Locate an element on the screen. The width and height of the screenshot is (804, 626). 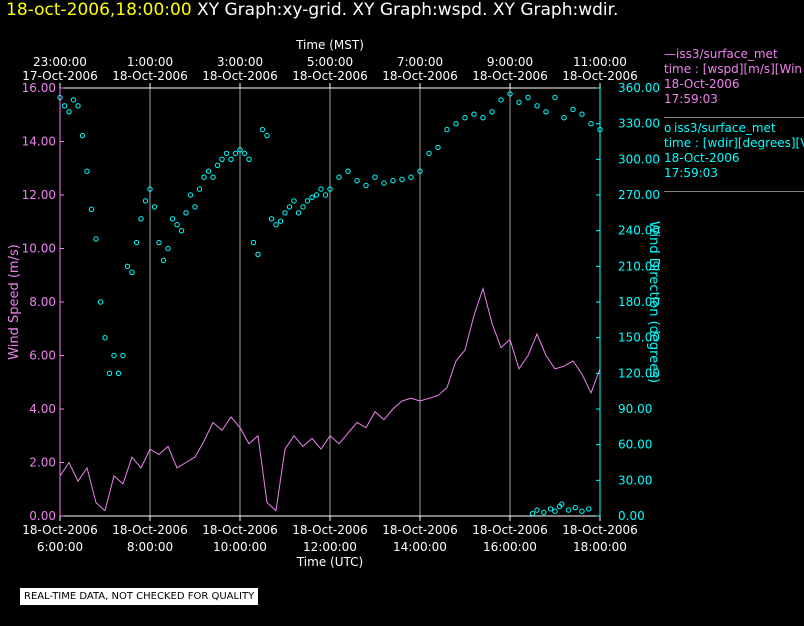
legend-wdir-name: o iss3/surface_met is located at coordinates (720, 128).